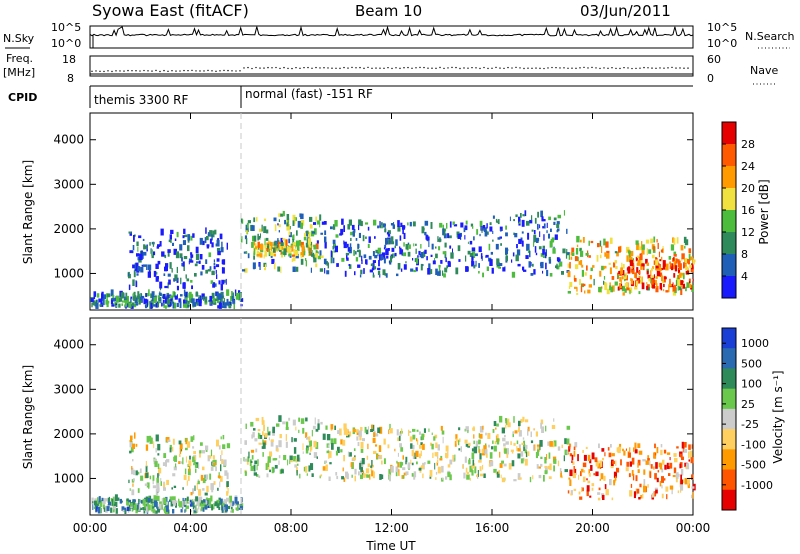  I want to click on nave-label: Nave, so click(764, 70).